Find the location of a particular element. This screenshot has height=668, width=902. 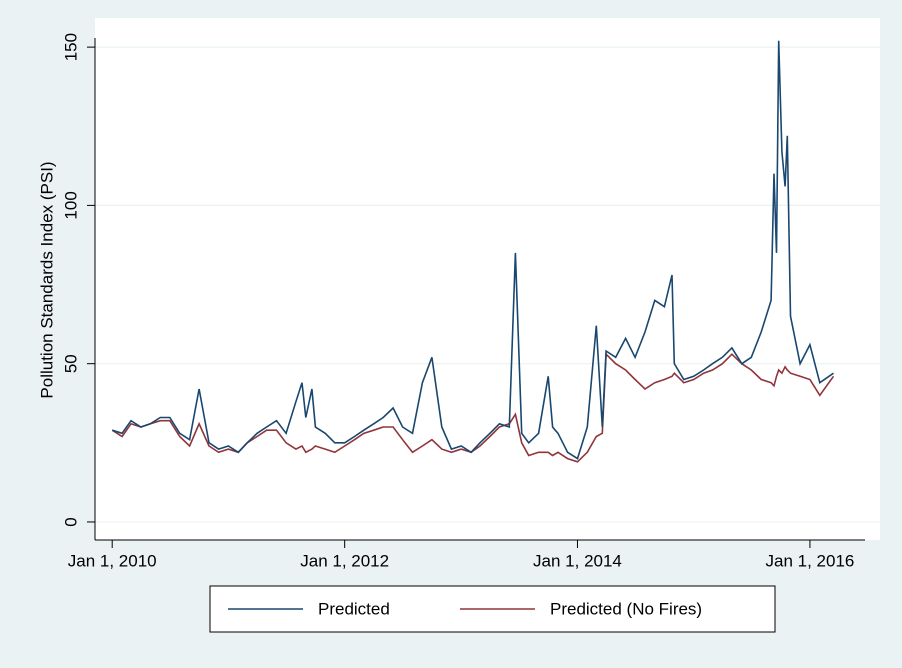

y-tick-label: 100 is located at coordinates (70, 205).